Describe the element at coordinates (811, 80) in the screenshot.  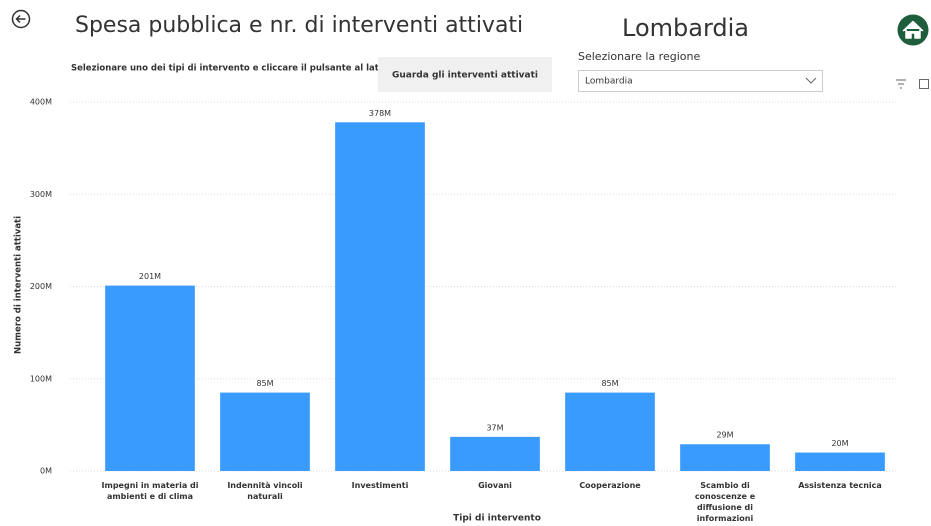
I see `dropdown-chevron` at that location.